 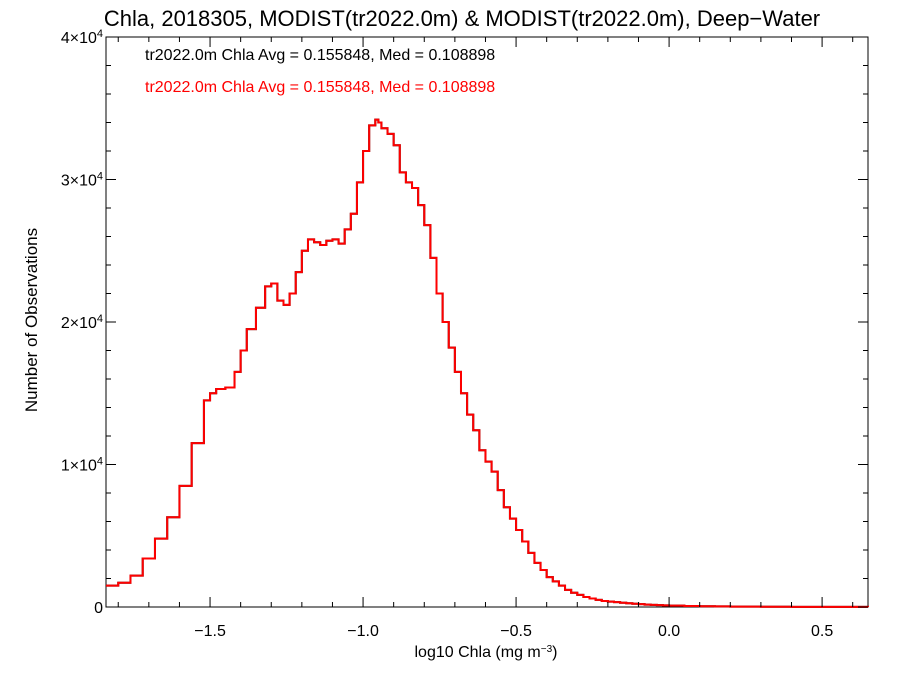 I want to click on x-tick-label: 0.5, so click(x=822, y=631).